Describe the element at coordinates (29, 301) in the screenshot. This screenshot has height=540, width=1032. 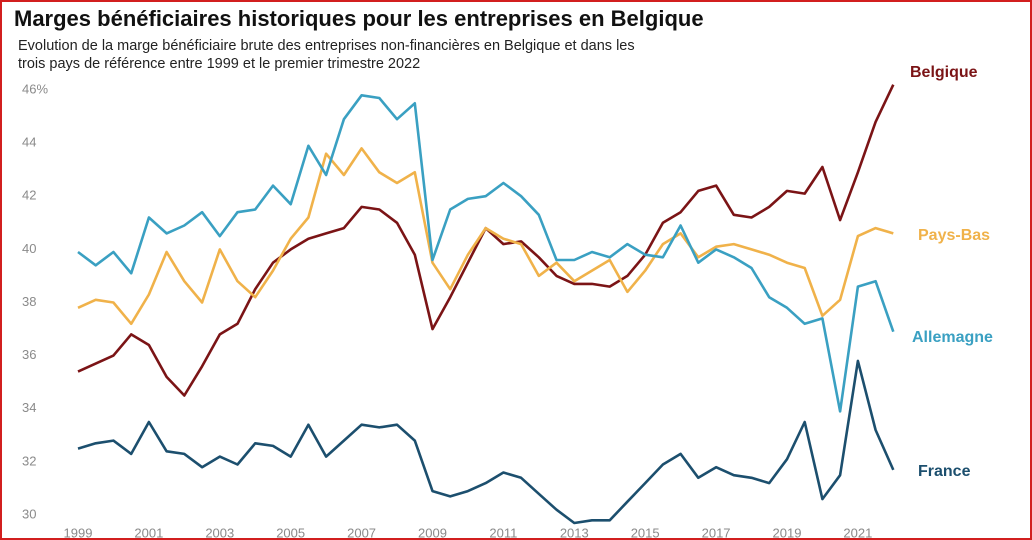
I see `y-tick-label: 38` at that location.